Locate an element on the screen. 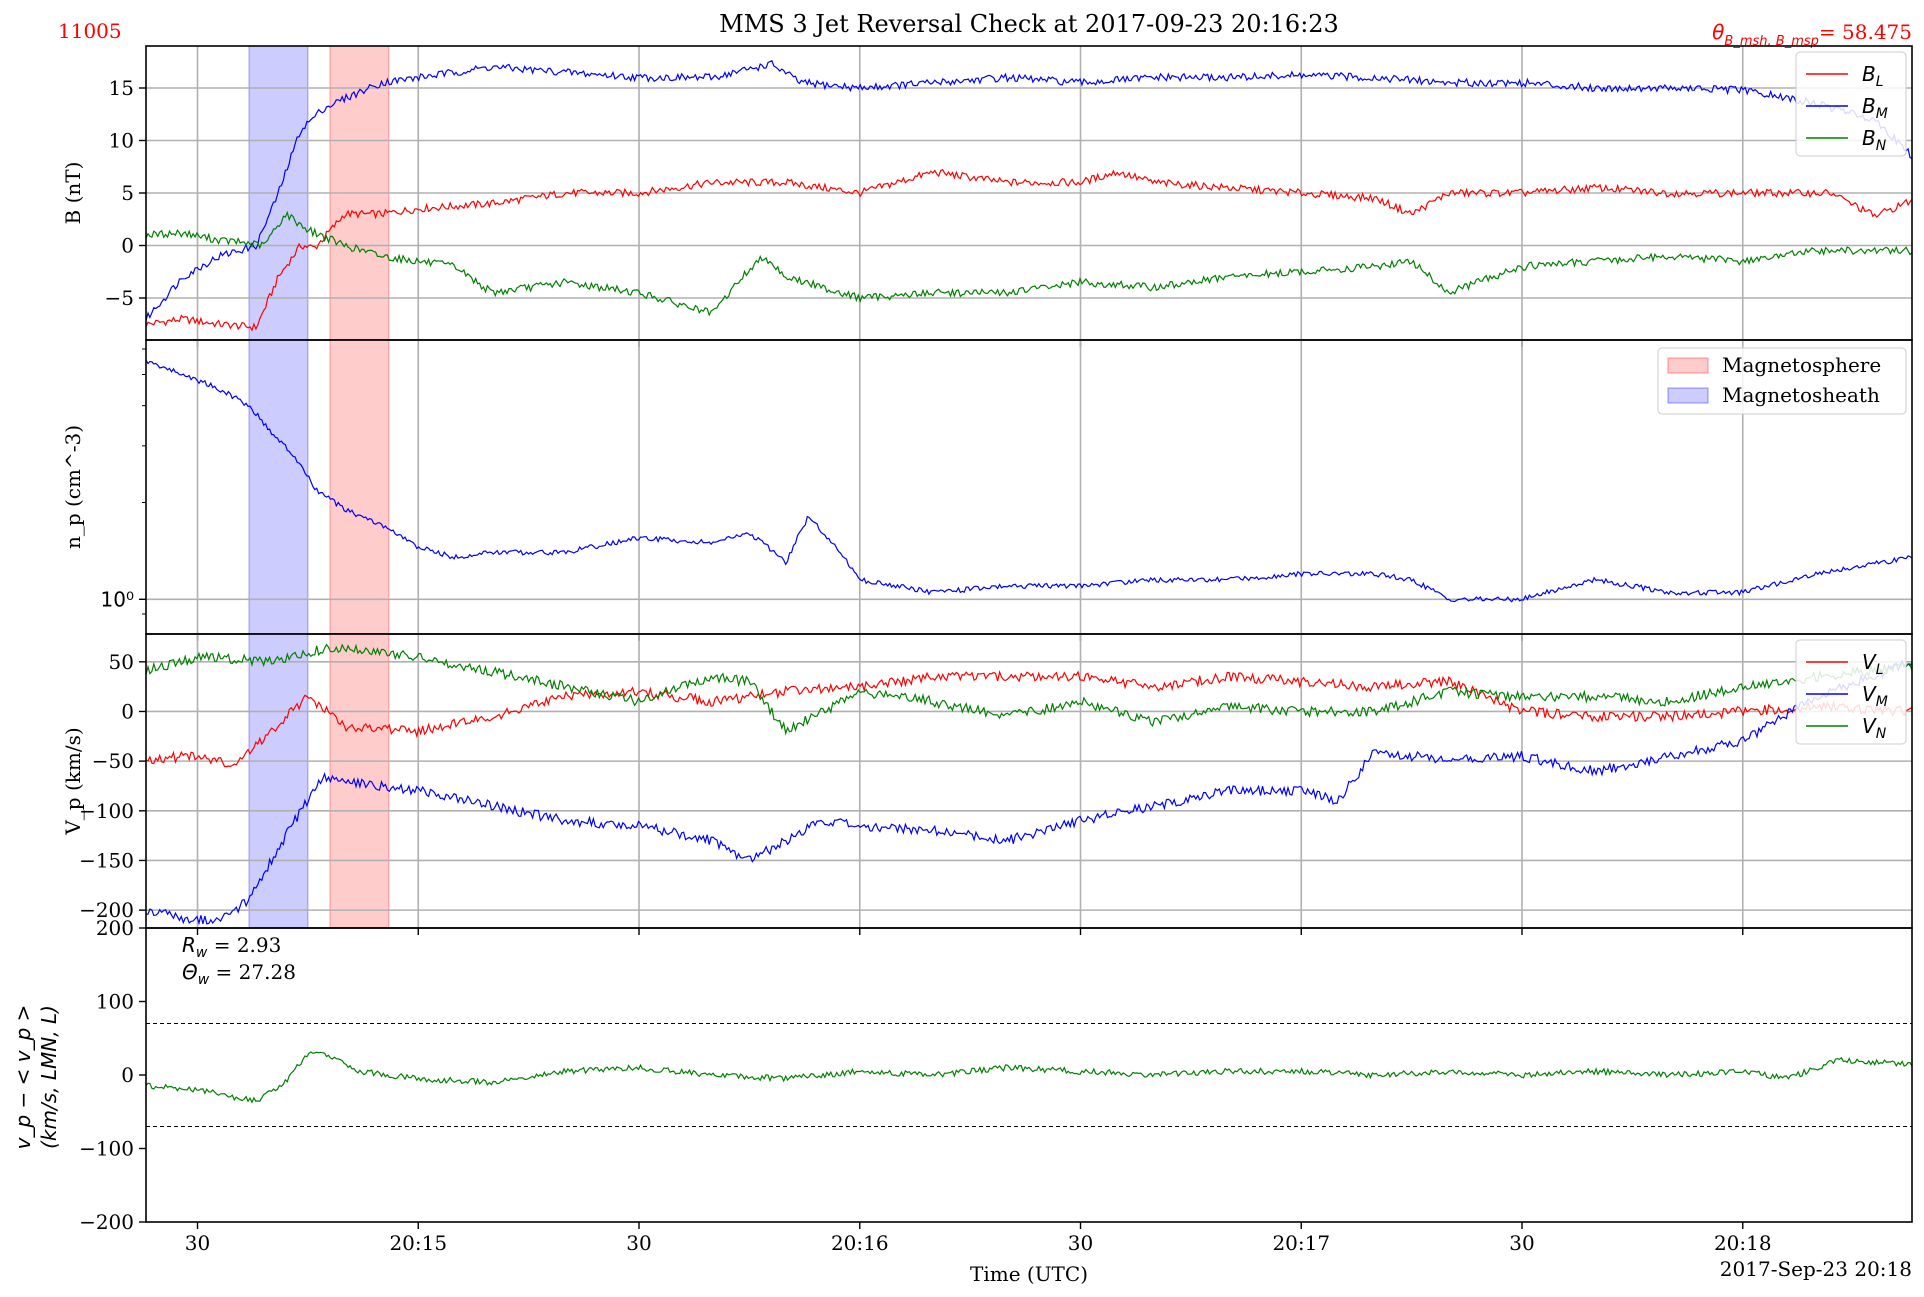  series-line-v-l is located at coordinates (1029, 719).